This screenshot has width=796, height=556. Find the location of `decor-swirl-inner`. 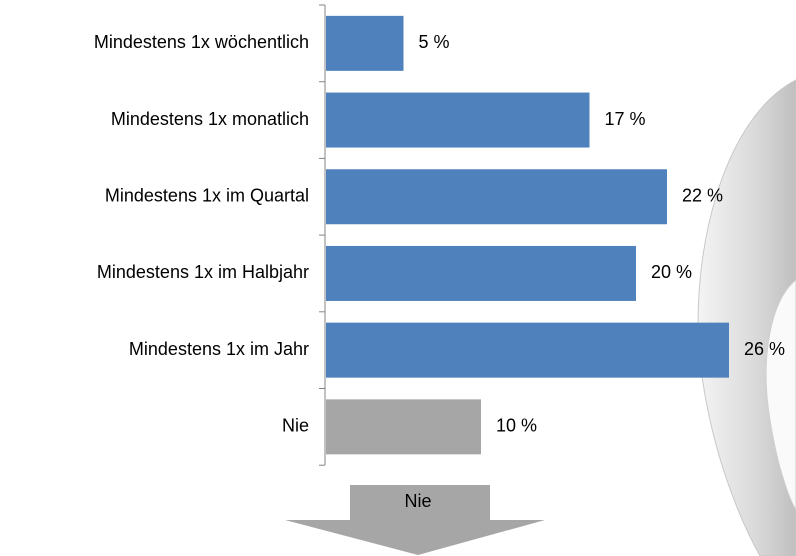

decor-swirl-inner is located at coordinates (780, 395).